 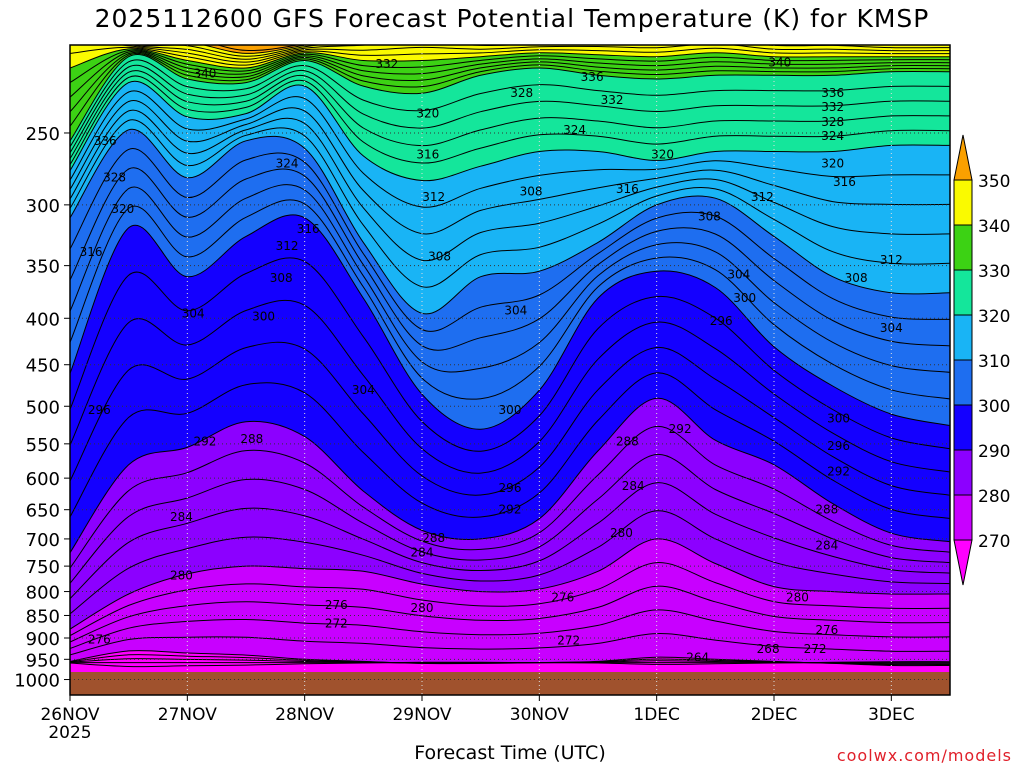 What do you see at coordinates (924, 755) in the screenshot?
I see `source-credit: coolwx.com/models` at bounding box center [924, 755].